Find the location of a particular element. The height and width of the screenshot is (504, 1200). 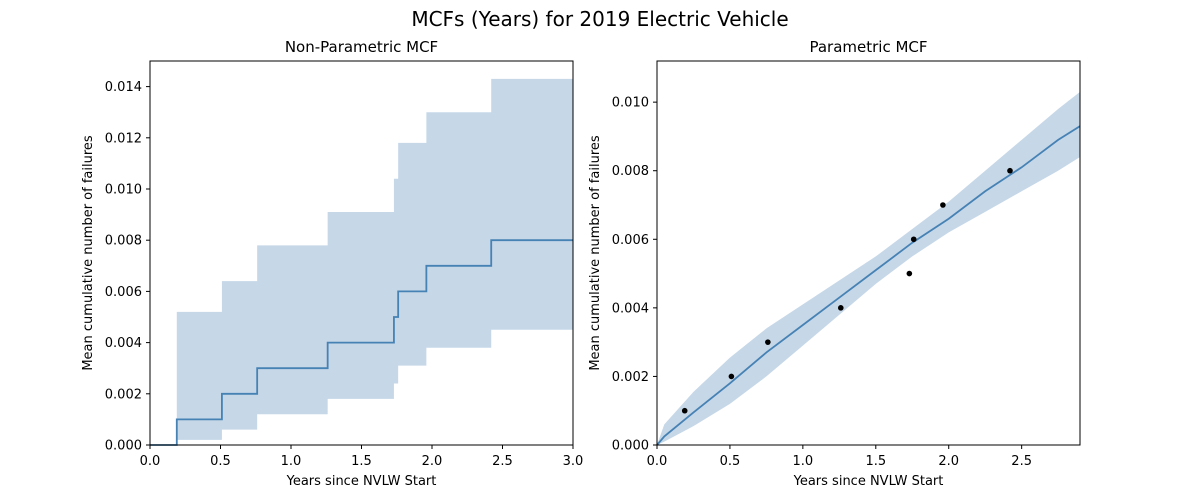

data-points-layer is located at coordinates (847, 290).